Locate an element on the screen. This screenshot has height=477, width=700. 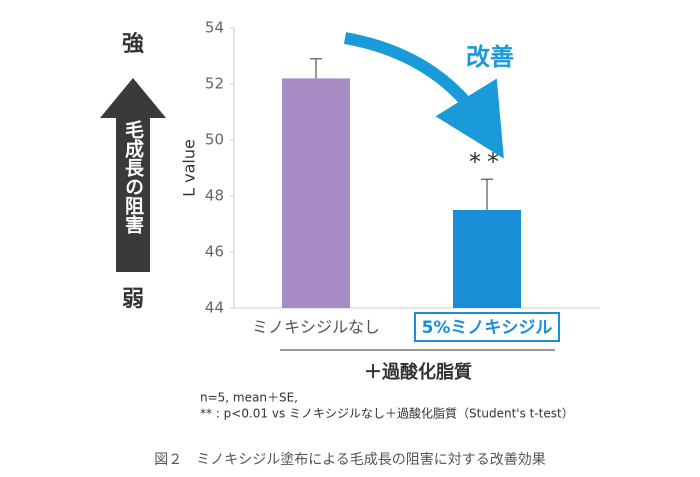
group-label: ＋過酸化脂質 is located at coordinates (418, 372).